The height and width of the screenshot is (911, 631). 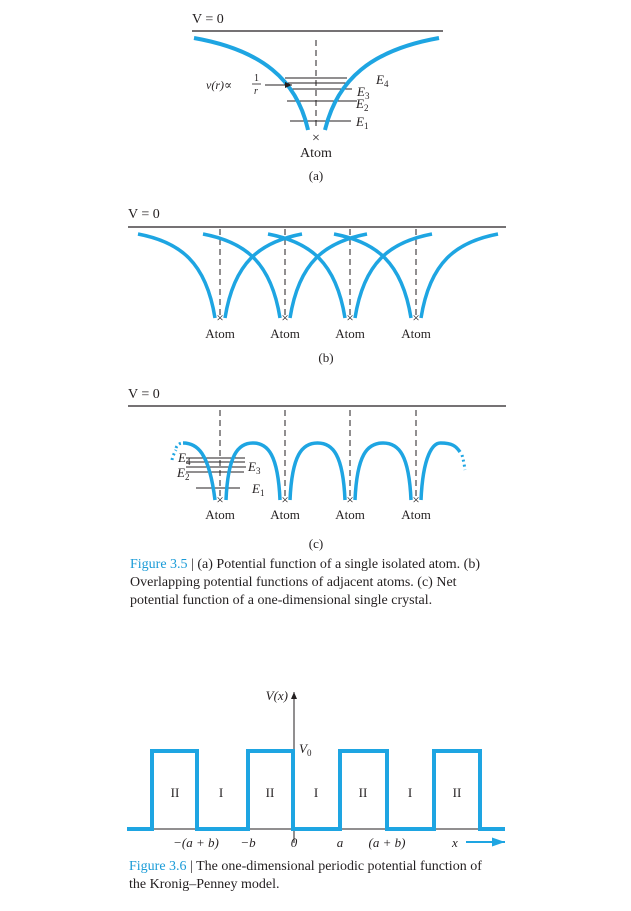 I want to click on panel-a-atom-mark: ×, so click(x=316, y=138).